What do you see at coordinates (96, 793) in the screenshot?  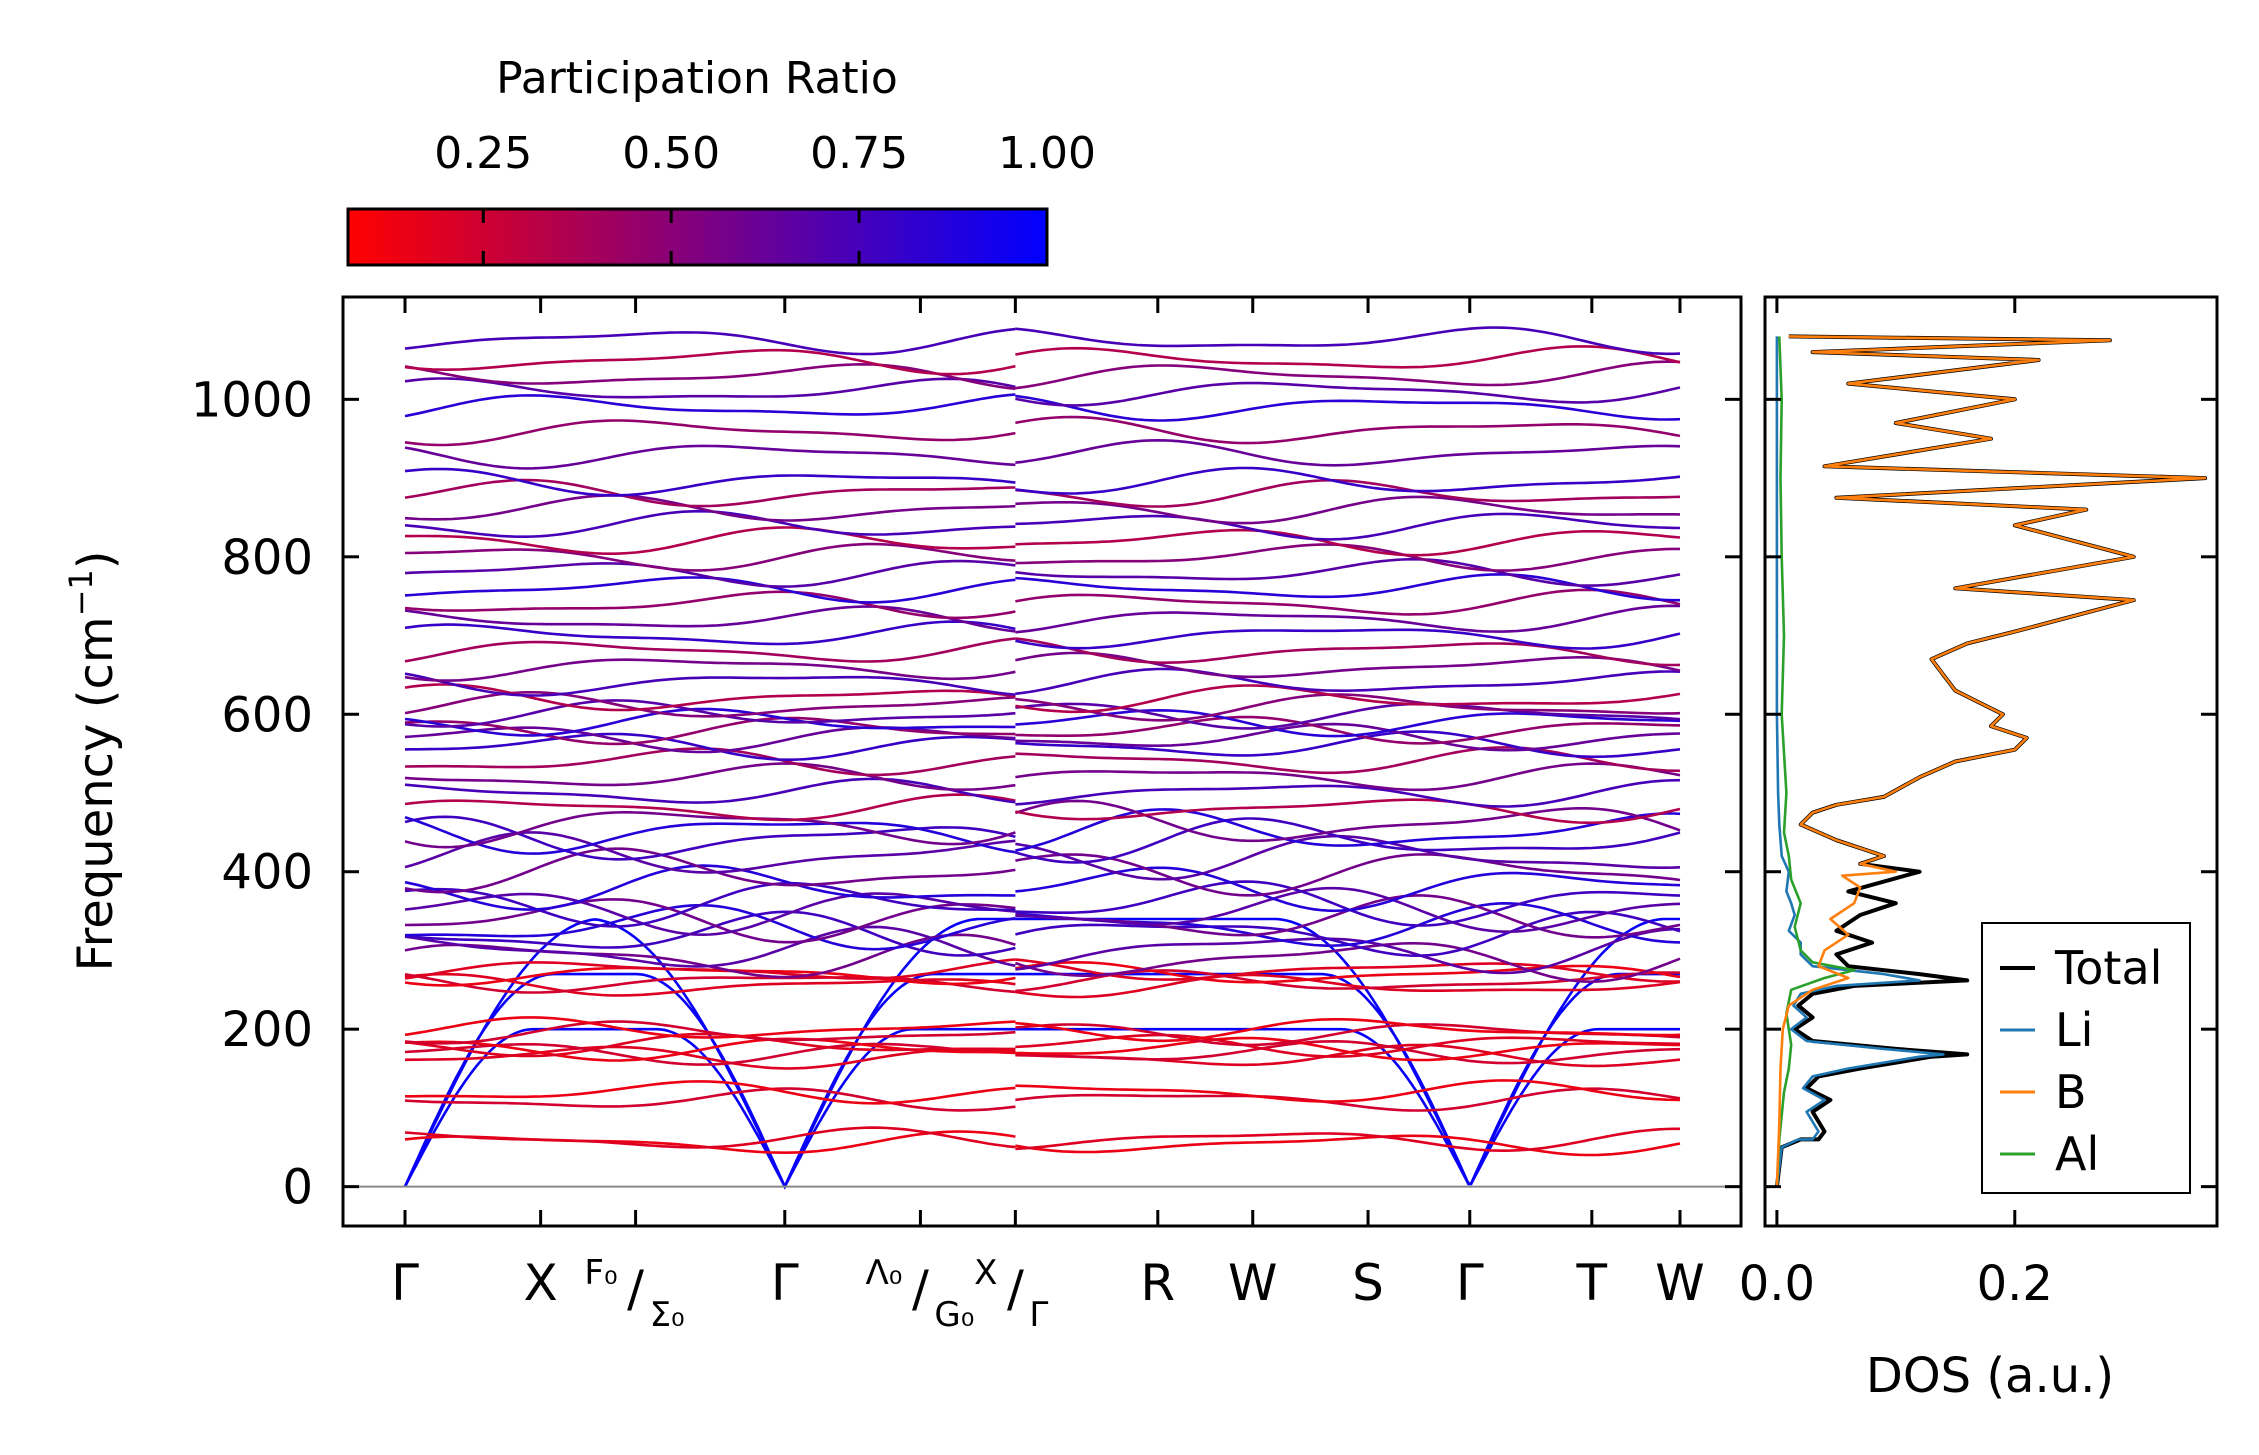 I see `y-axis-label-main: Frequency (cm` at bounding box center [96, 793].